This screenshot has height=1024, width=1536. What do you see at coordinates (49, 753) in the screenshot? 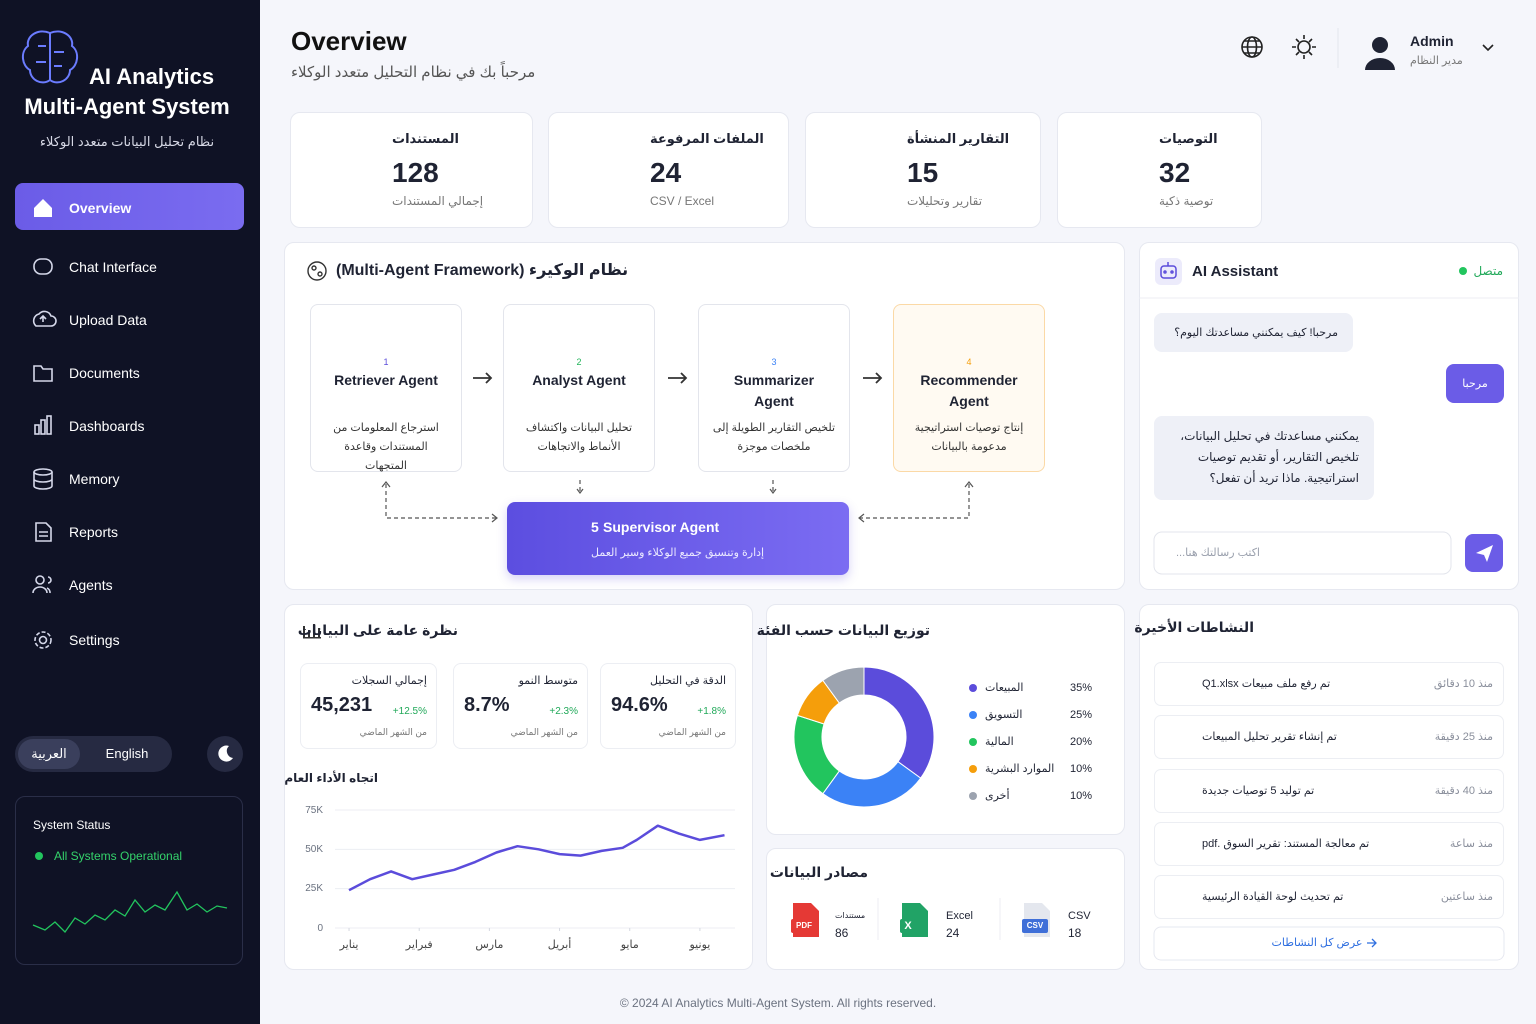
I see `language-option: العربية` at bounding box center [49, 753].